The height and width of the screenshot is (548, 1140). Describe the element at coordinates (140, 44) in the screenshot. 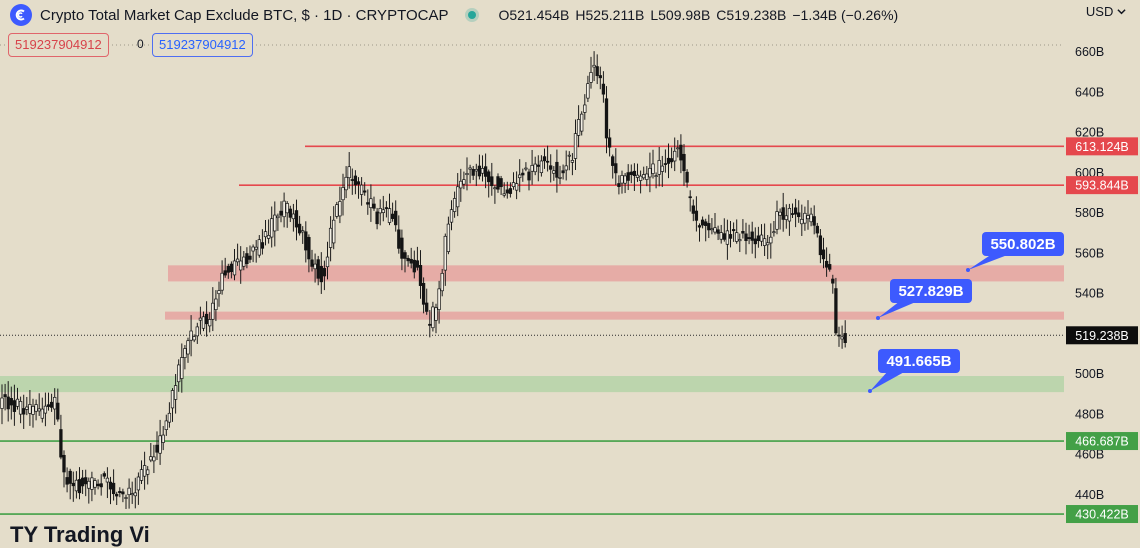

I see `indicator-separator: 0` at that location.